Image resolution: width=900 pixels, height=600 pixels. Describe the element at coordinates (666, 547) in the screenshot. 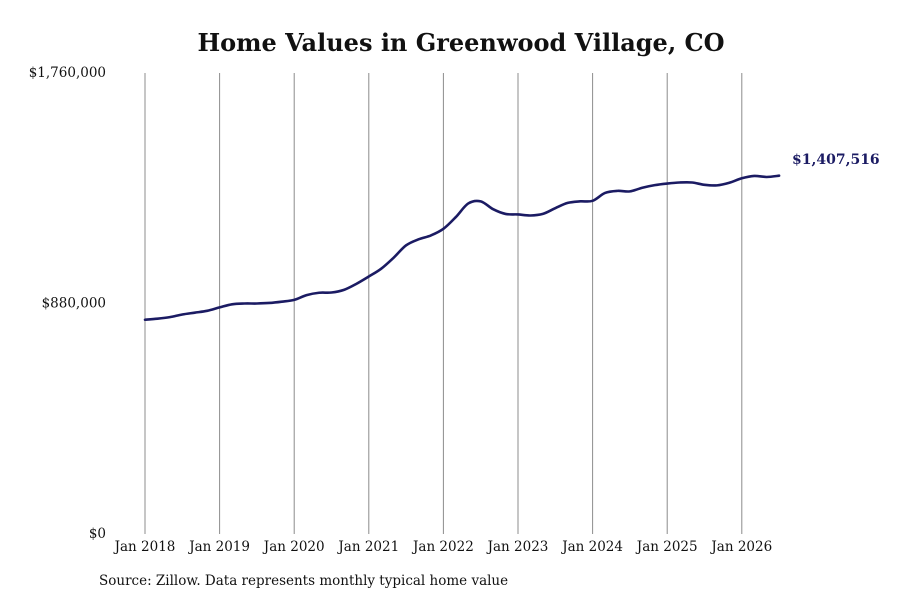

I see `x-tick-label: Jan 2025` at that location.